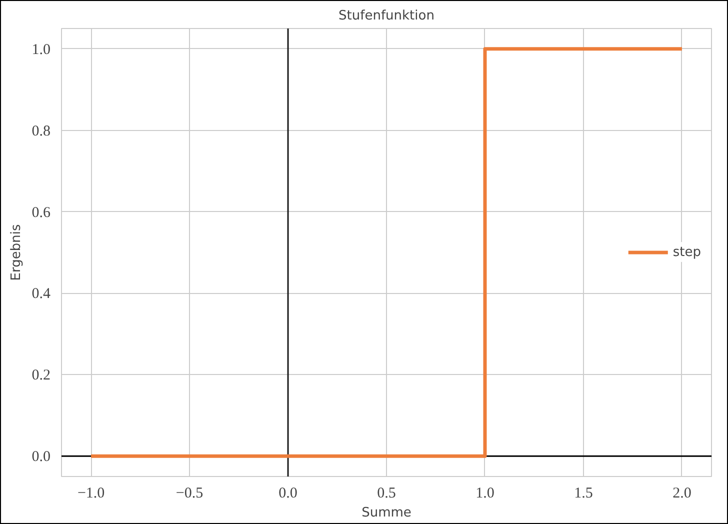 Image resolution: width=728 pixels, height=524 pixels. What do you see at coordinates (387, 513) in the screenshot?
I see `x-axis-title: Summe` at bounding box center [387, 513].